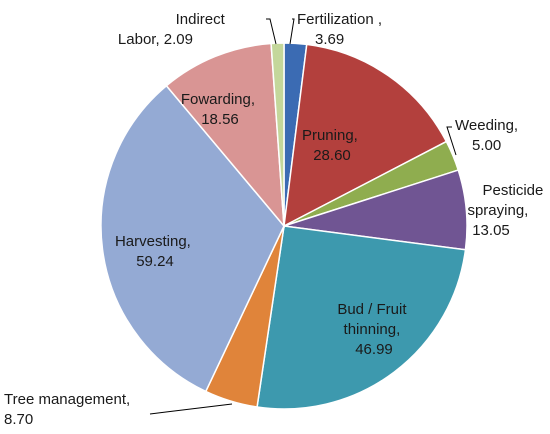  I want to click on leader-indirect-labor, so click(271, 31).